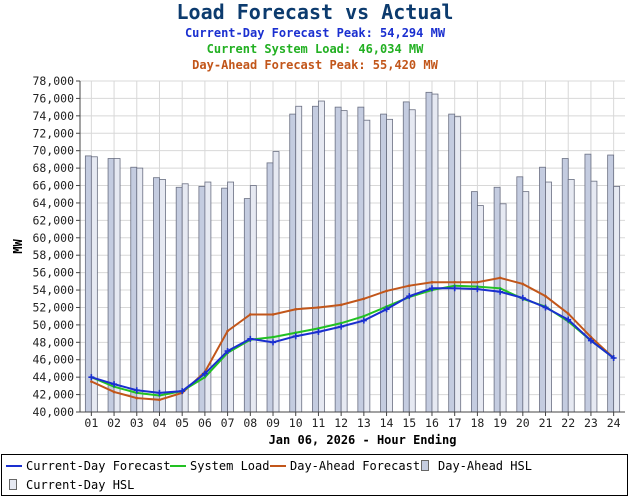 The width and height of the screenshot is (630, 500). What do you see at coordinates (137, 423) in the screenshot?
I see `x-tick-label: 03` at bounding box center [137, 423].